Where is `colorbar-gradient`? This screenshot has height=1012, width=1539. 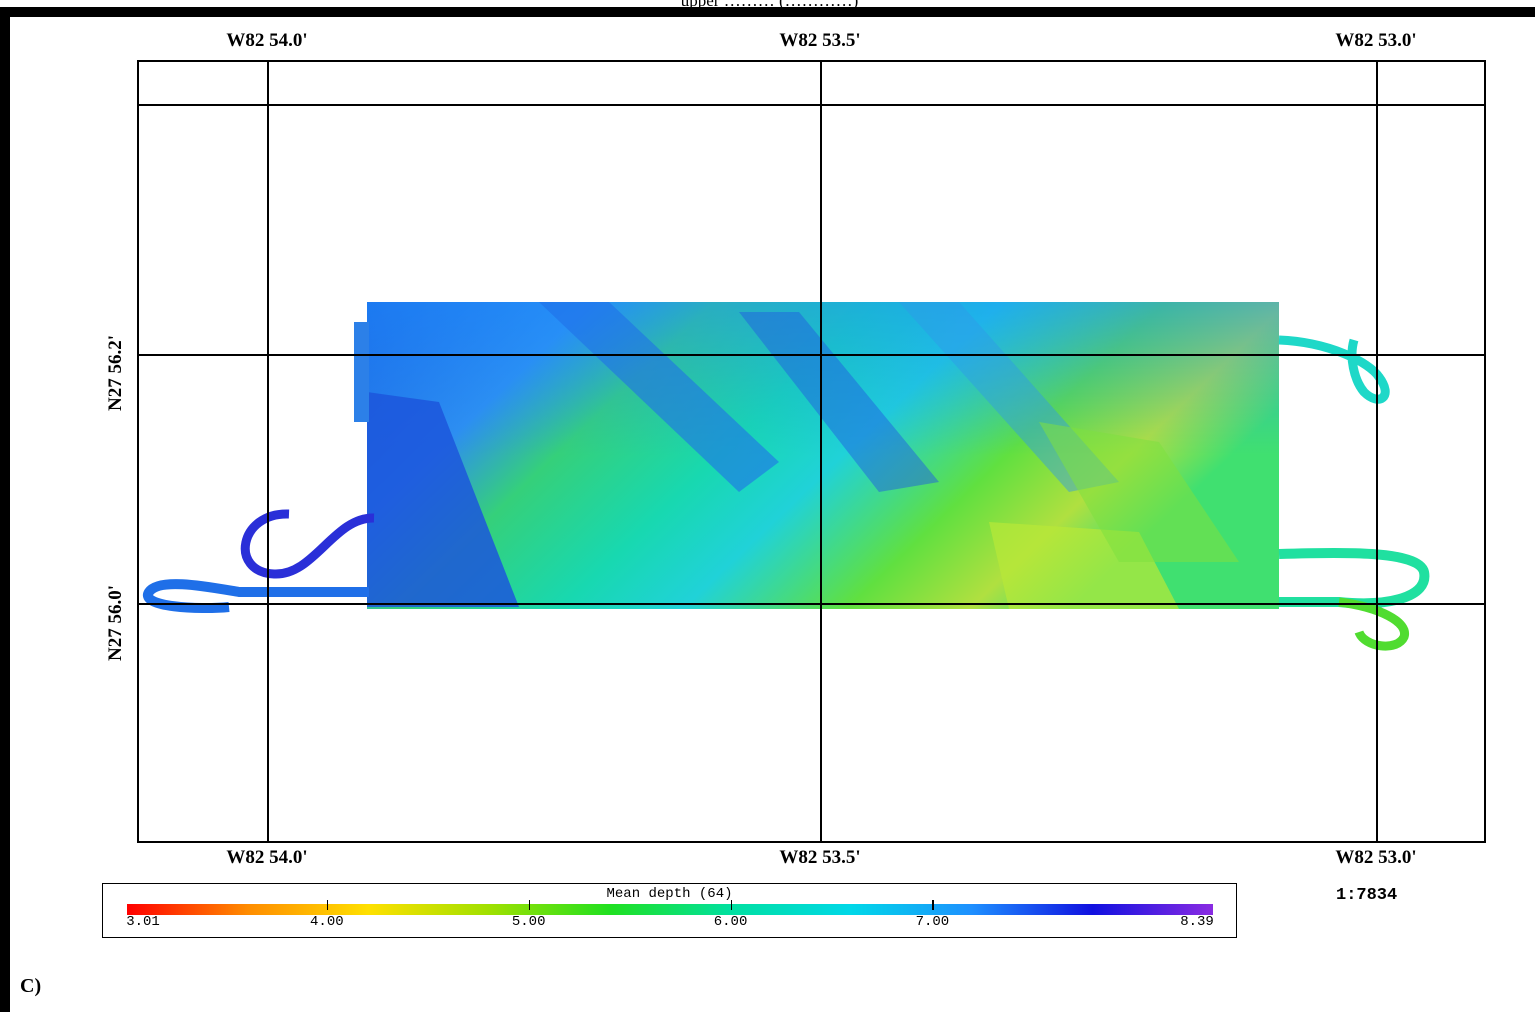 colorbar-gradient is located at coordinates (670, 909).